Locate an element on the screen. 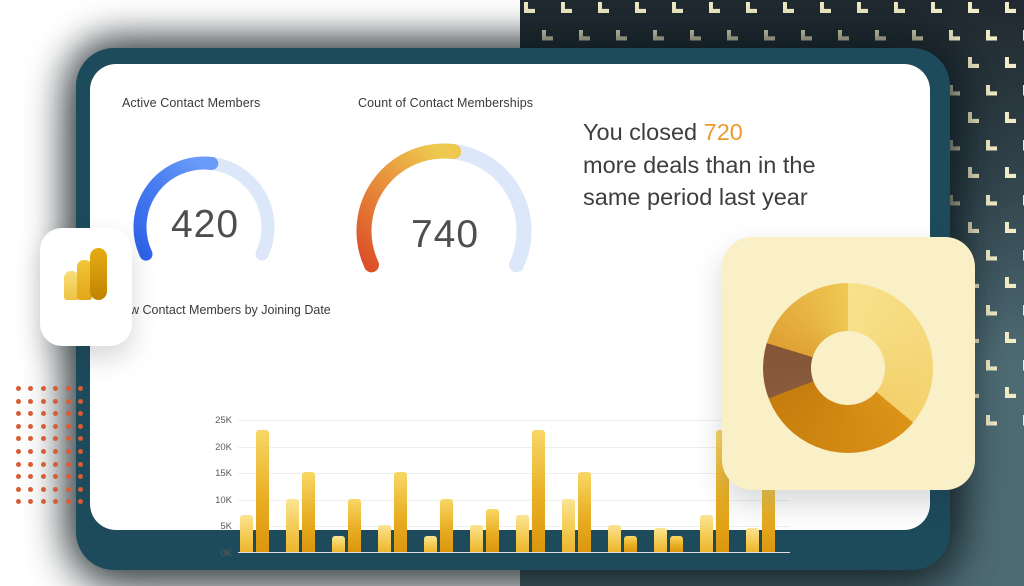  bar-chart-title: New Contact Members by Joining Date is located at coordinates (222, 310).